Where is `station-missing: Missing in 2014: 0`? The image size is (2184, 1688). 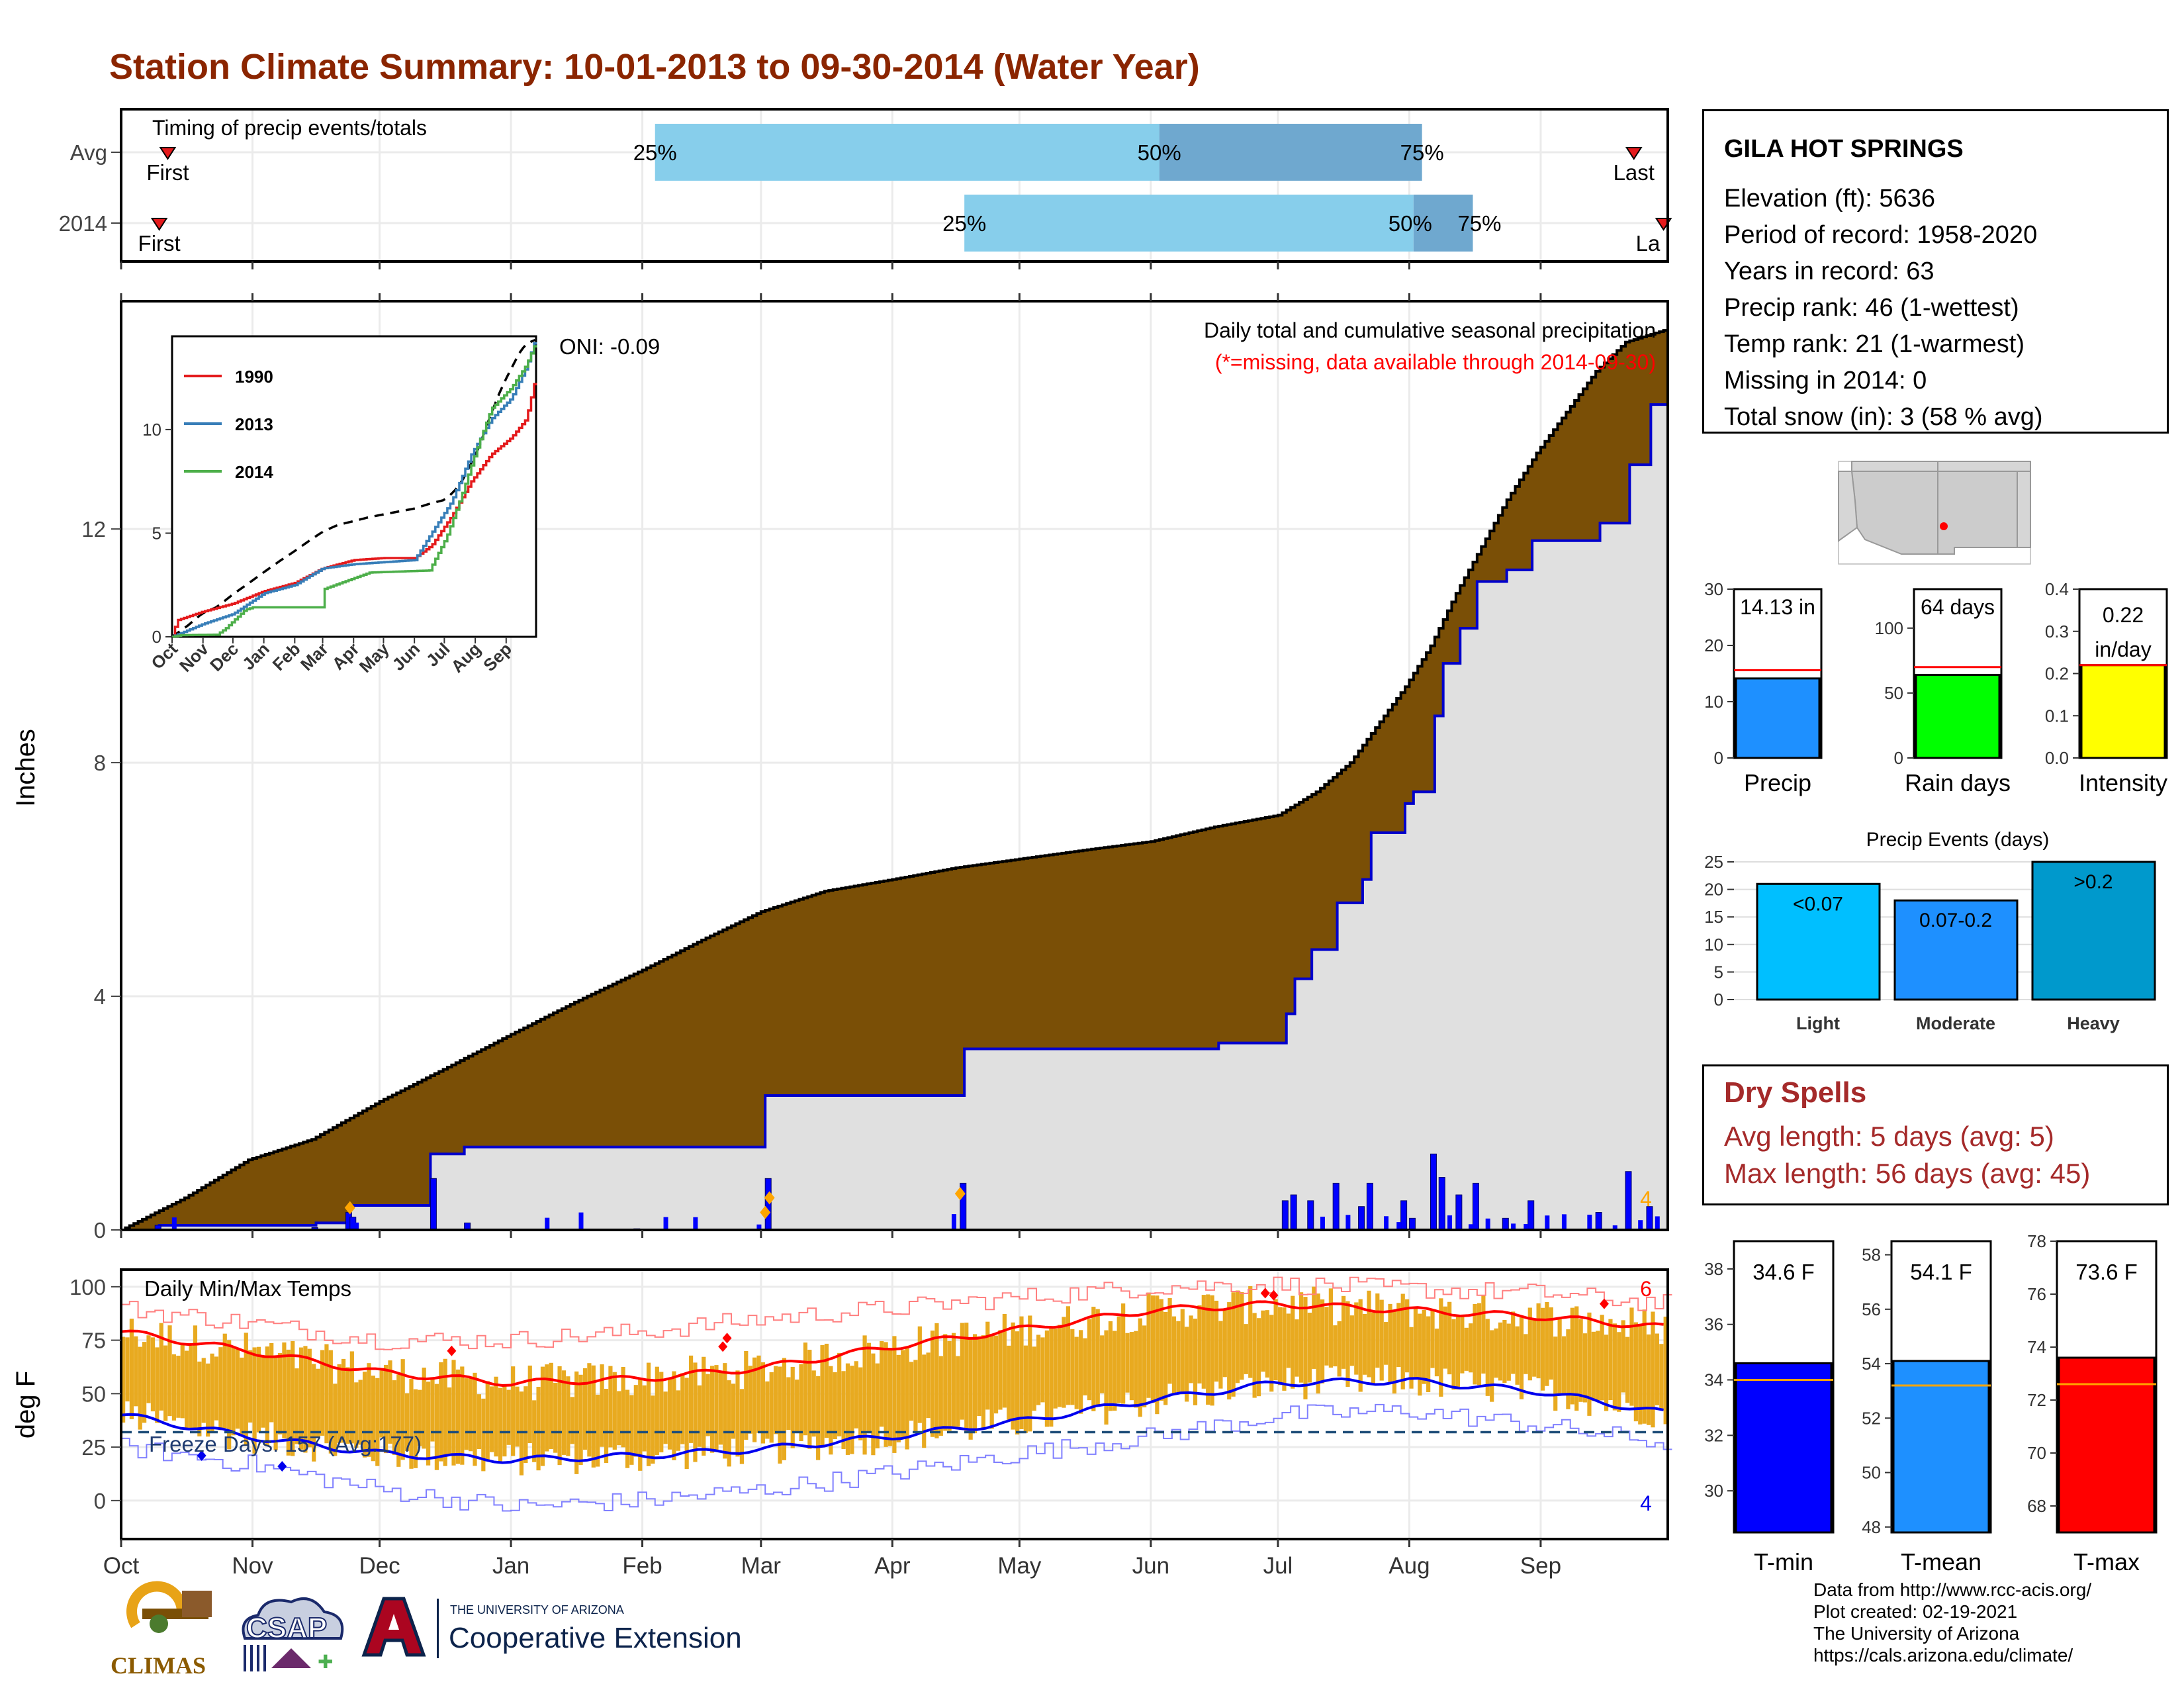 station-missing: Missing in 2014: 0 is located at coordinates (1826, 381).